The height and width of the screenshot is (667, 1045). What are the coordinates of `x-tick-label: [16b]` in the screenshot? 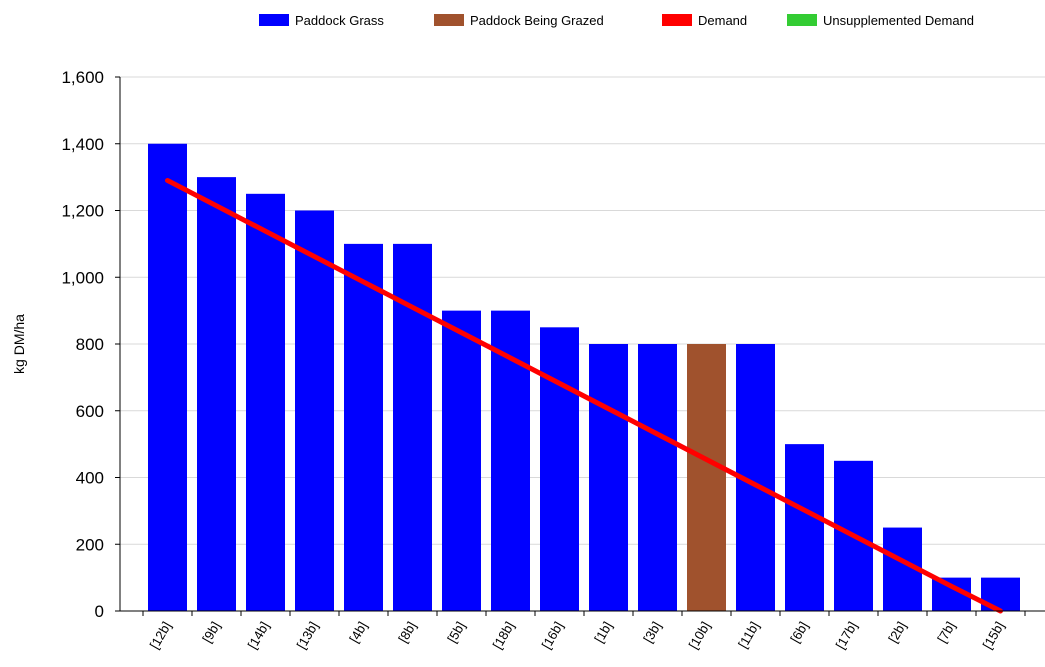 It's located at (552, 635).